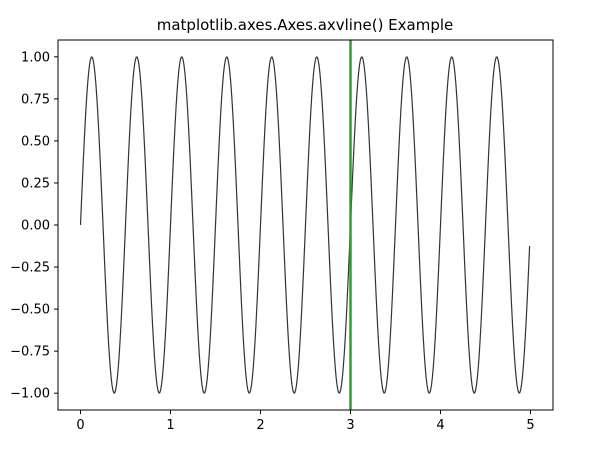 This screenshot has width=589, height=459. I want to click on x-tick-label: 5, so click(530, 425).